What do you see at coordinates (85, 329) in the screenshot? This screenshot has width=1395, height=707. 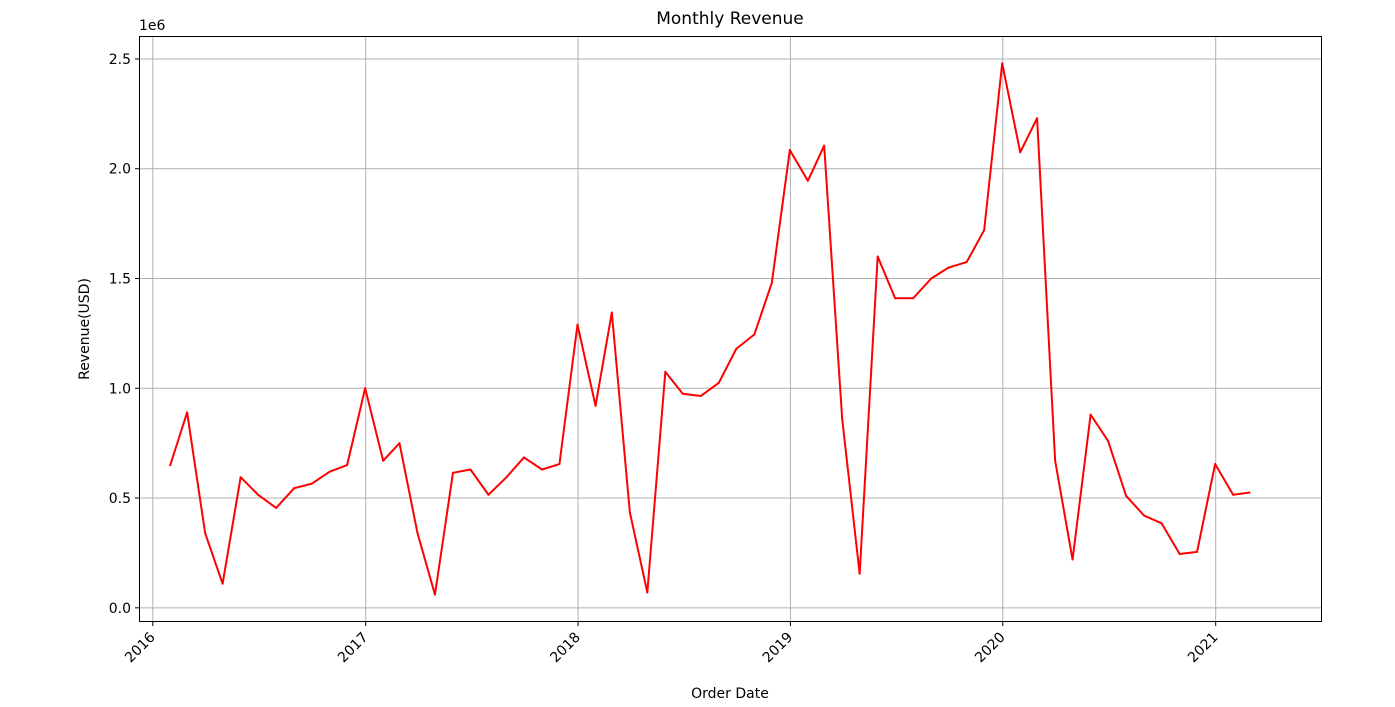 I see `y-axis-label: Revenue(USD)` at bounding box center [85, 329].